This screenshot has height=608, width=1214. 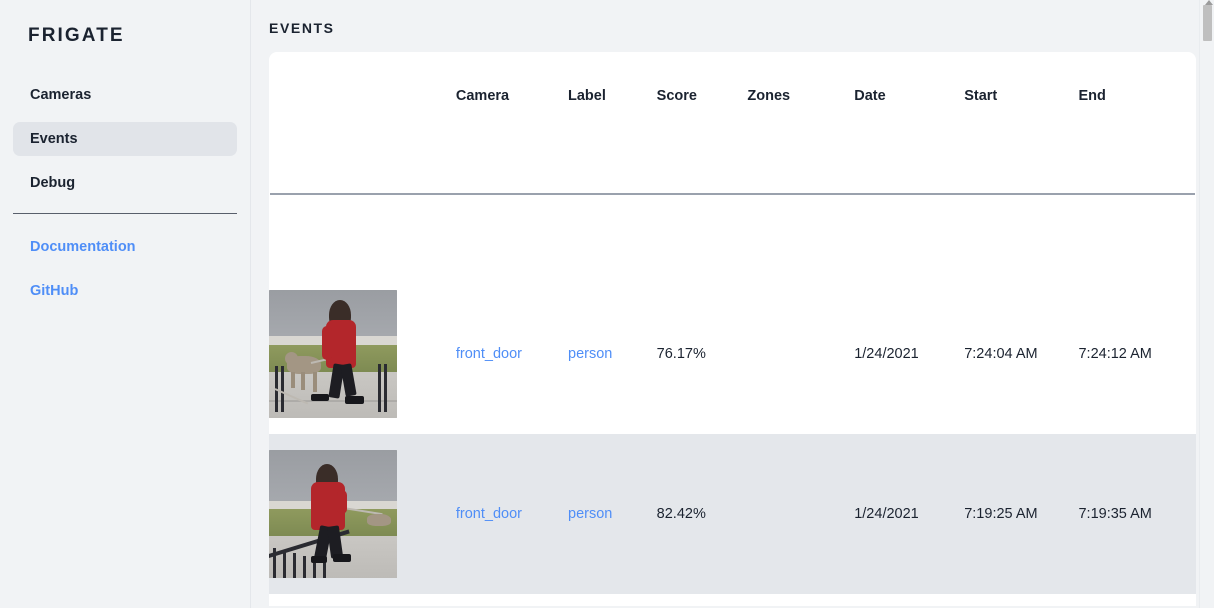 I want to click on event-start-time: 7:19:25 AM, so click(x=1001, y=514).